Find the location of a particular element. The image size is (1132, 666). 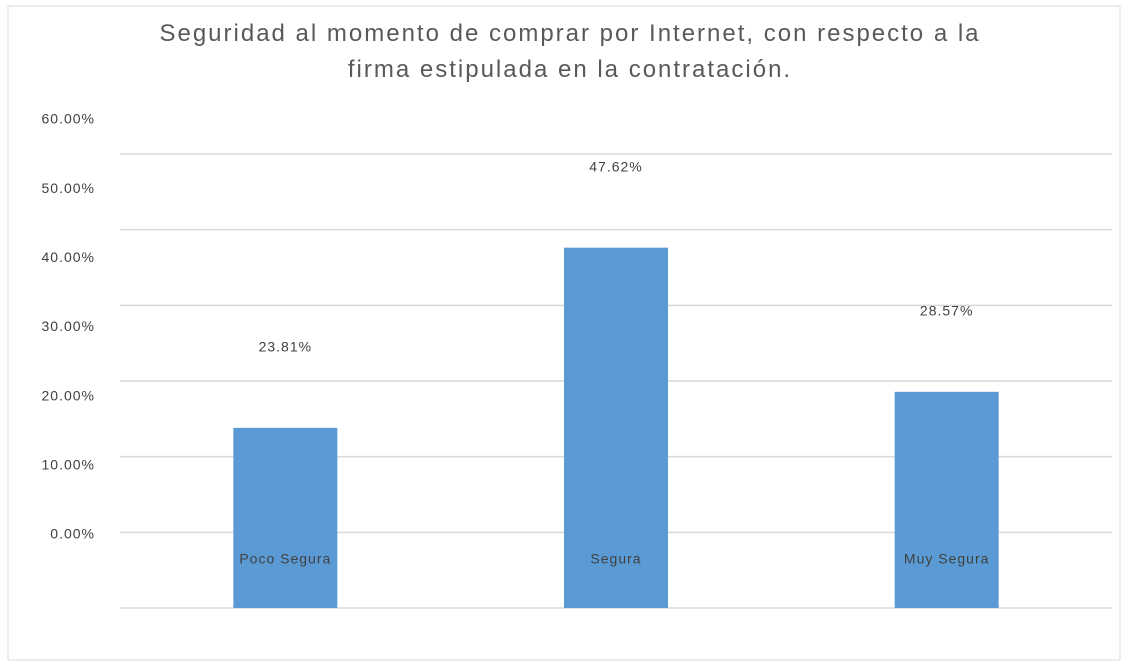

x-tick-label: Segura is located at coordinates (615, 559).